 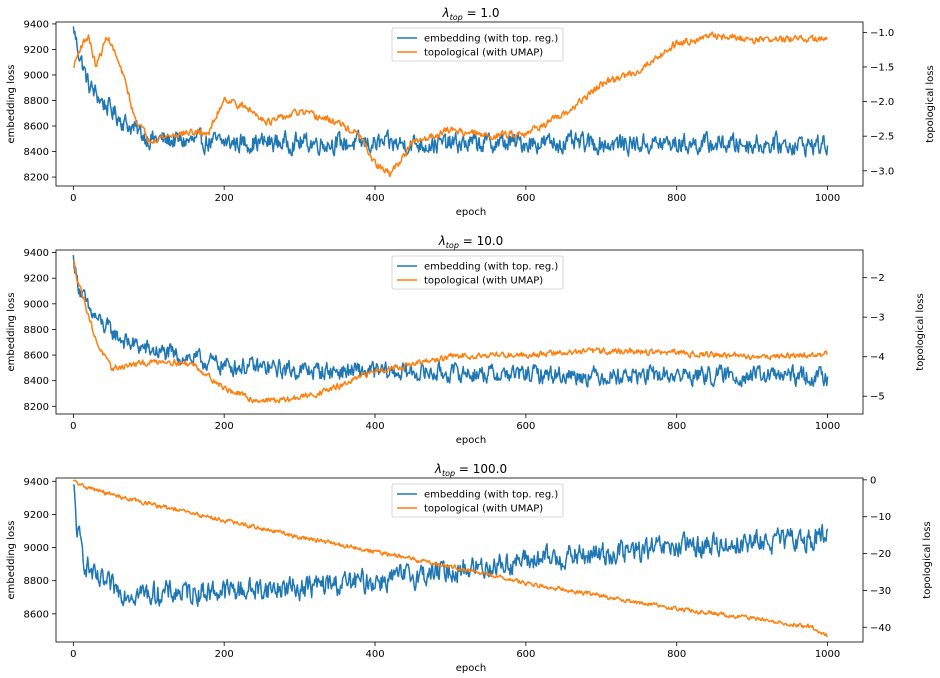 I want to click on subplot-2-title: λtop = 10.0, so click(x=471, y=242).